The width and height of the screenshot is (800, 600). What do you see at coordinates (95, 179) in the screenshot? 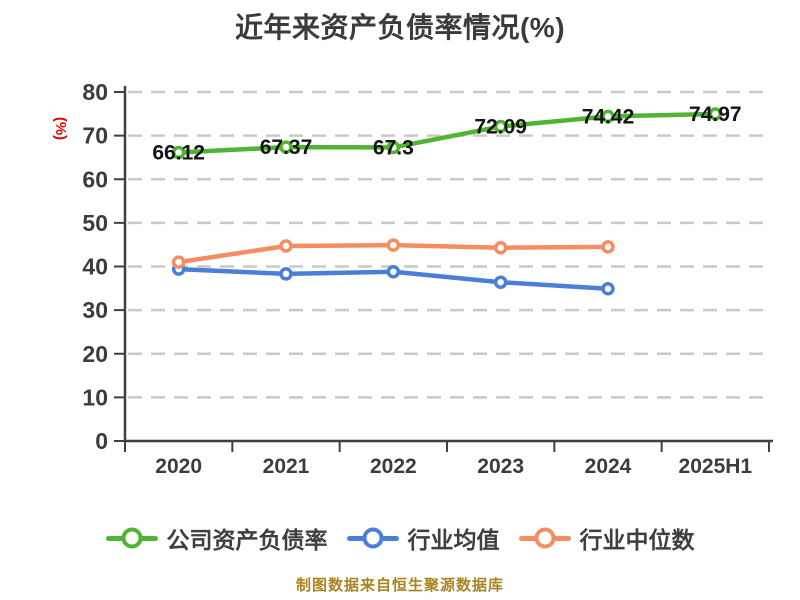
I see `y-axis-tick-label: 60` at bounding box center [95, 179].